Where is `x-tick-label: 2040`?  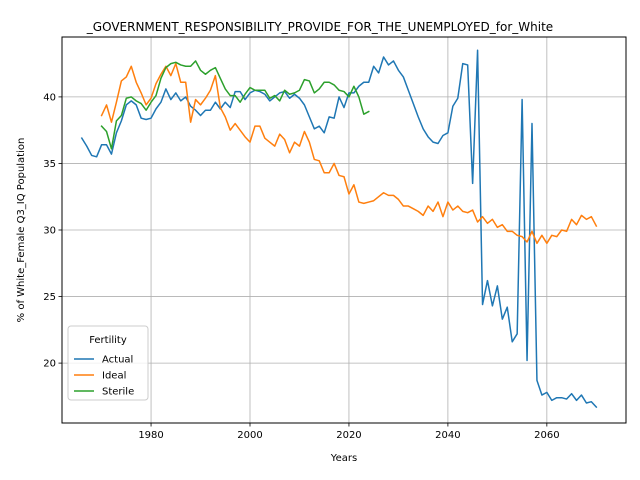 x-tick-label: 2040 is located at coordinates (447, 435).